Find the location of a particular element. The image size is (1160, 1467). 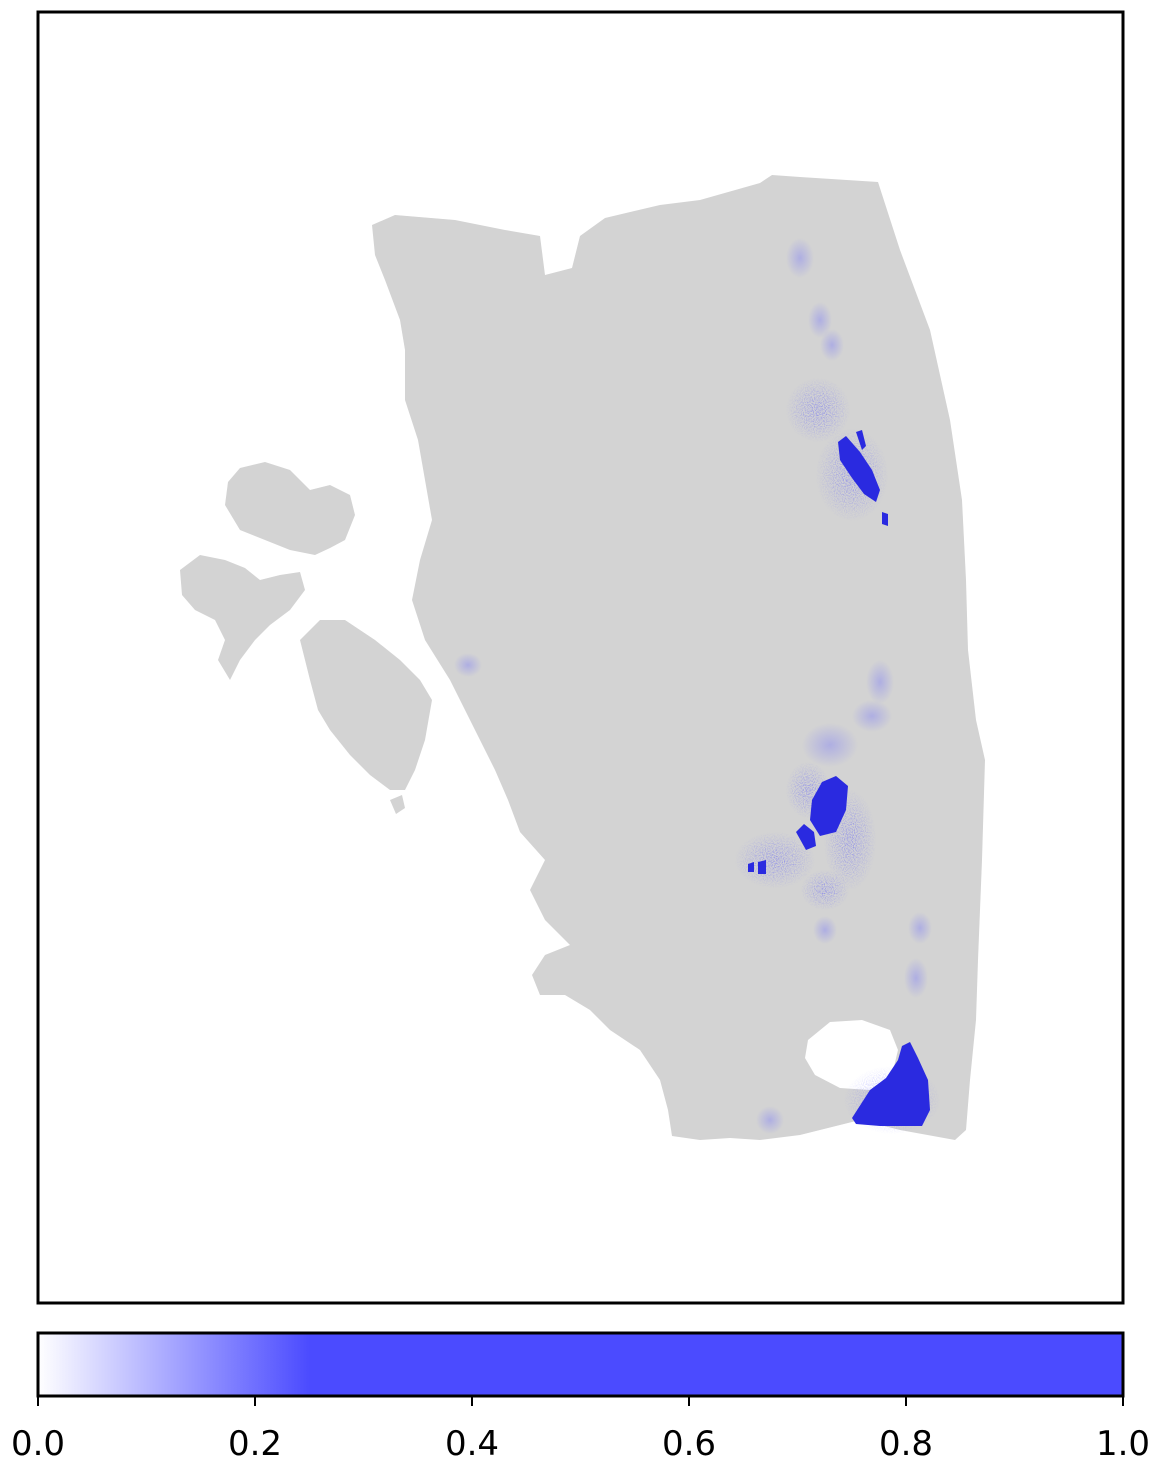

tissue-fragment-bottom-left is located at coordinates (366, 705).